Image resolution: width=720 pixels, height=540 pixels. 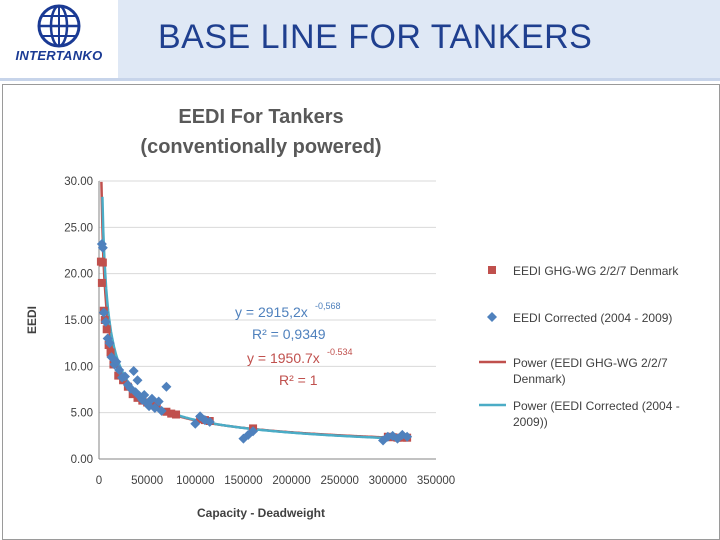 I want to click on y-tick-label: 10.00, so click(x=78, y=367).